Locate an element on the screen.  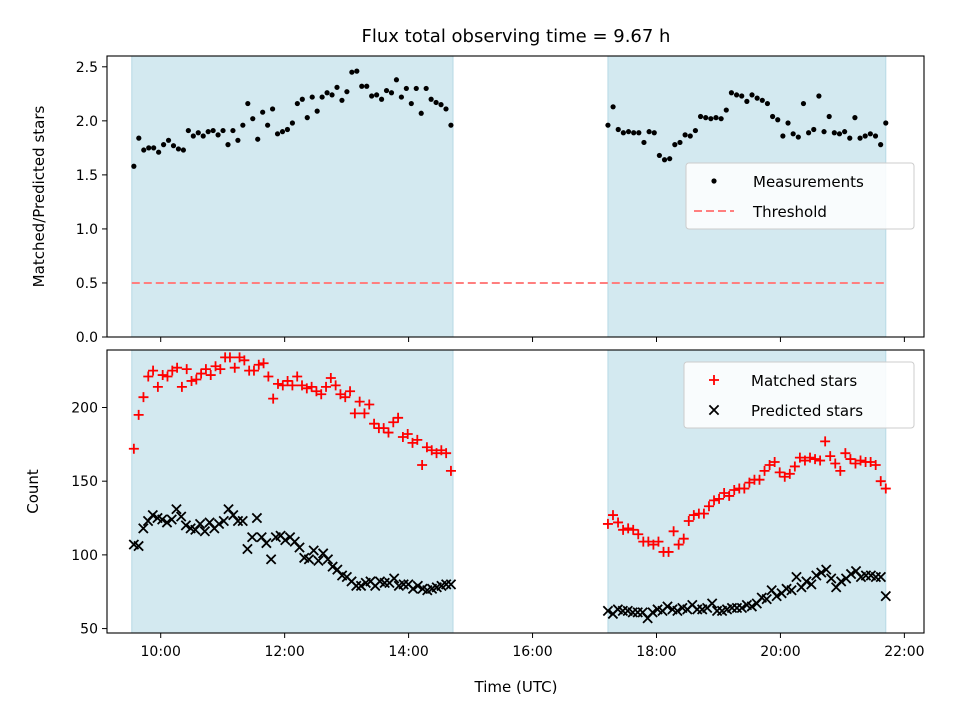
y-tick-label: 0.0 is located at coordinates (87, 338).